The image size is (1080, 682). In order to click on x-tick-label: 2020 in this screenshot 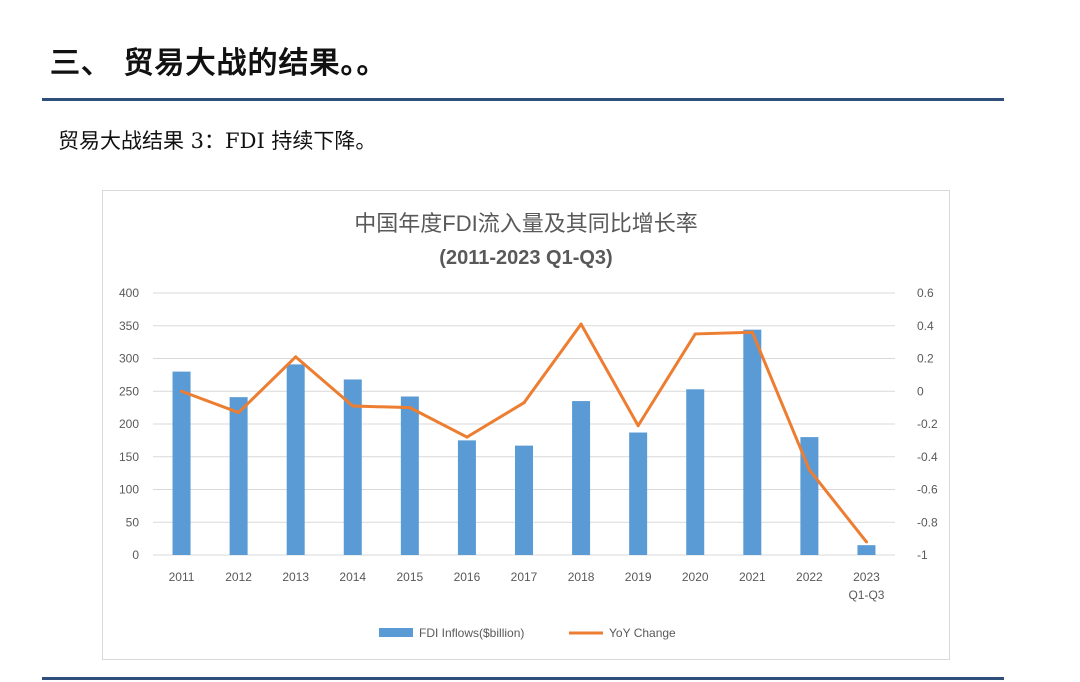, I will do `click(695, 577)`.